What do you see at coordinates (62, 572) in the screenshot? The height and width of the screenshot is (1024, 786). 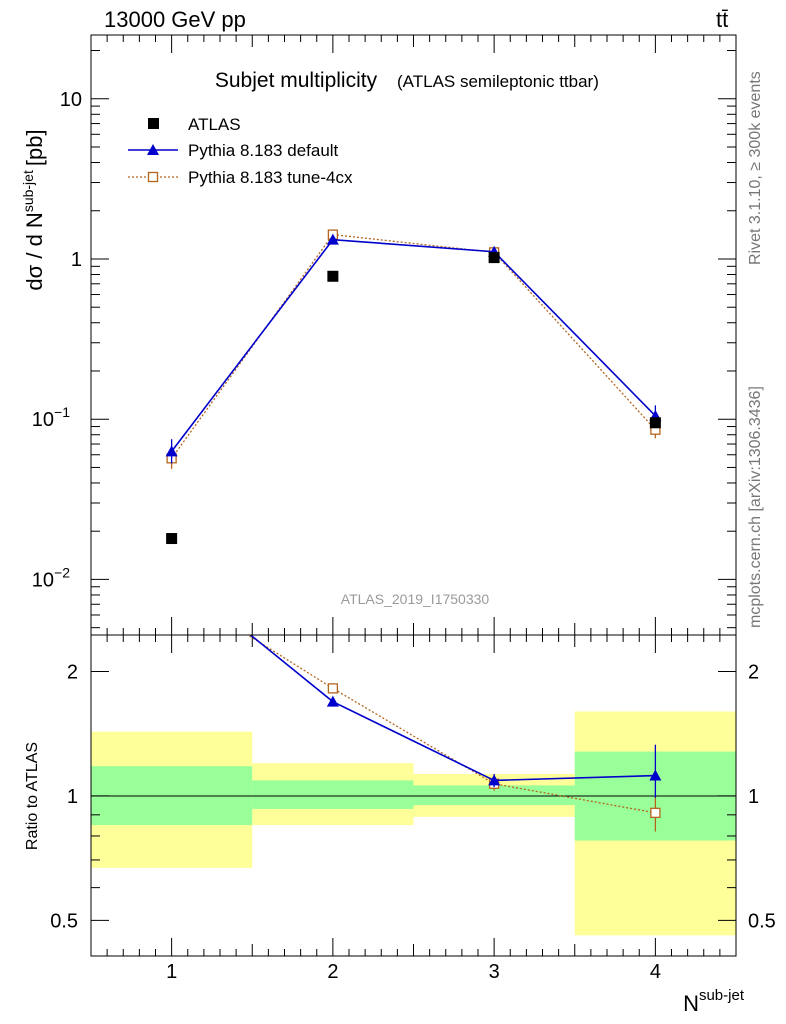 I see `main-y-tick-label-exp: −2` at bounding box center [62, 572].